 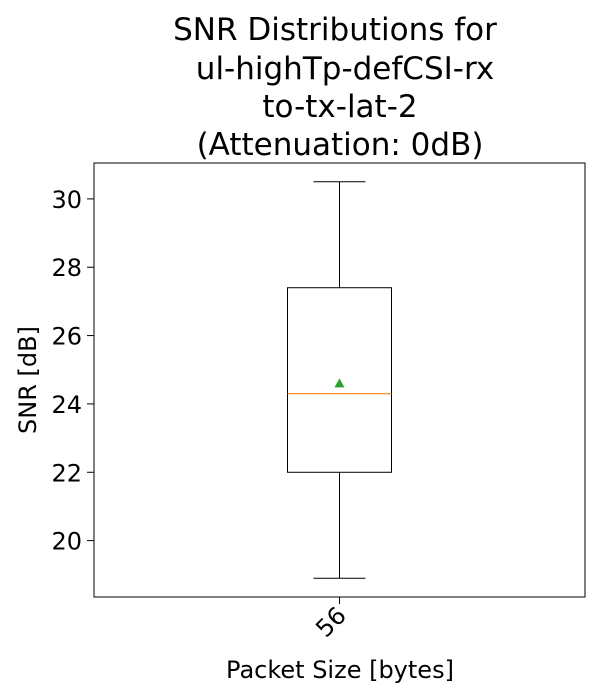 I want to click on x-tick-label: 56, so click(x=330, y=621).